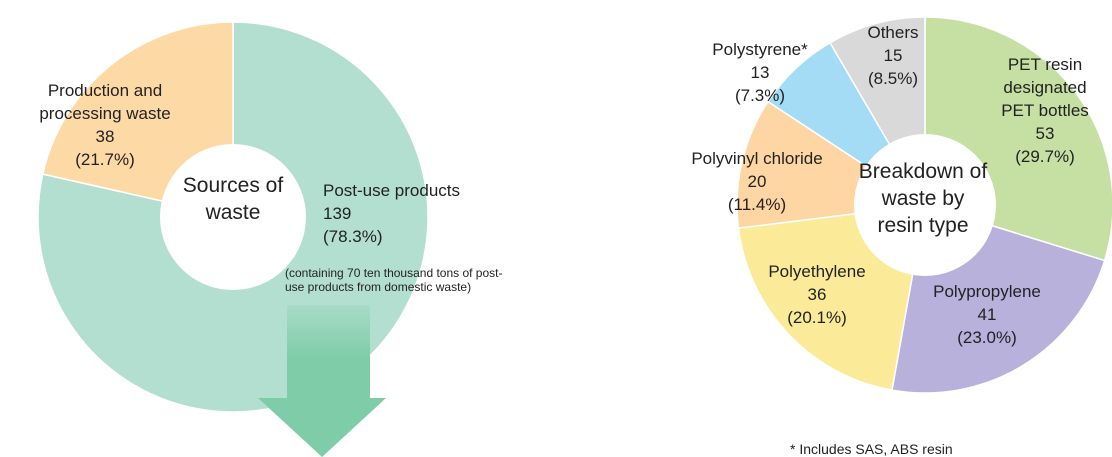 The image size is (1112, 457). Describe the element at coordinates (817, 271) in the screenshot. I see `category-label: Polyethylene` at that location.